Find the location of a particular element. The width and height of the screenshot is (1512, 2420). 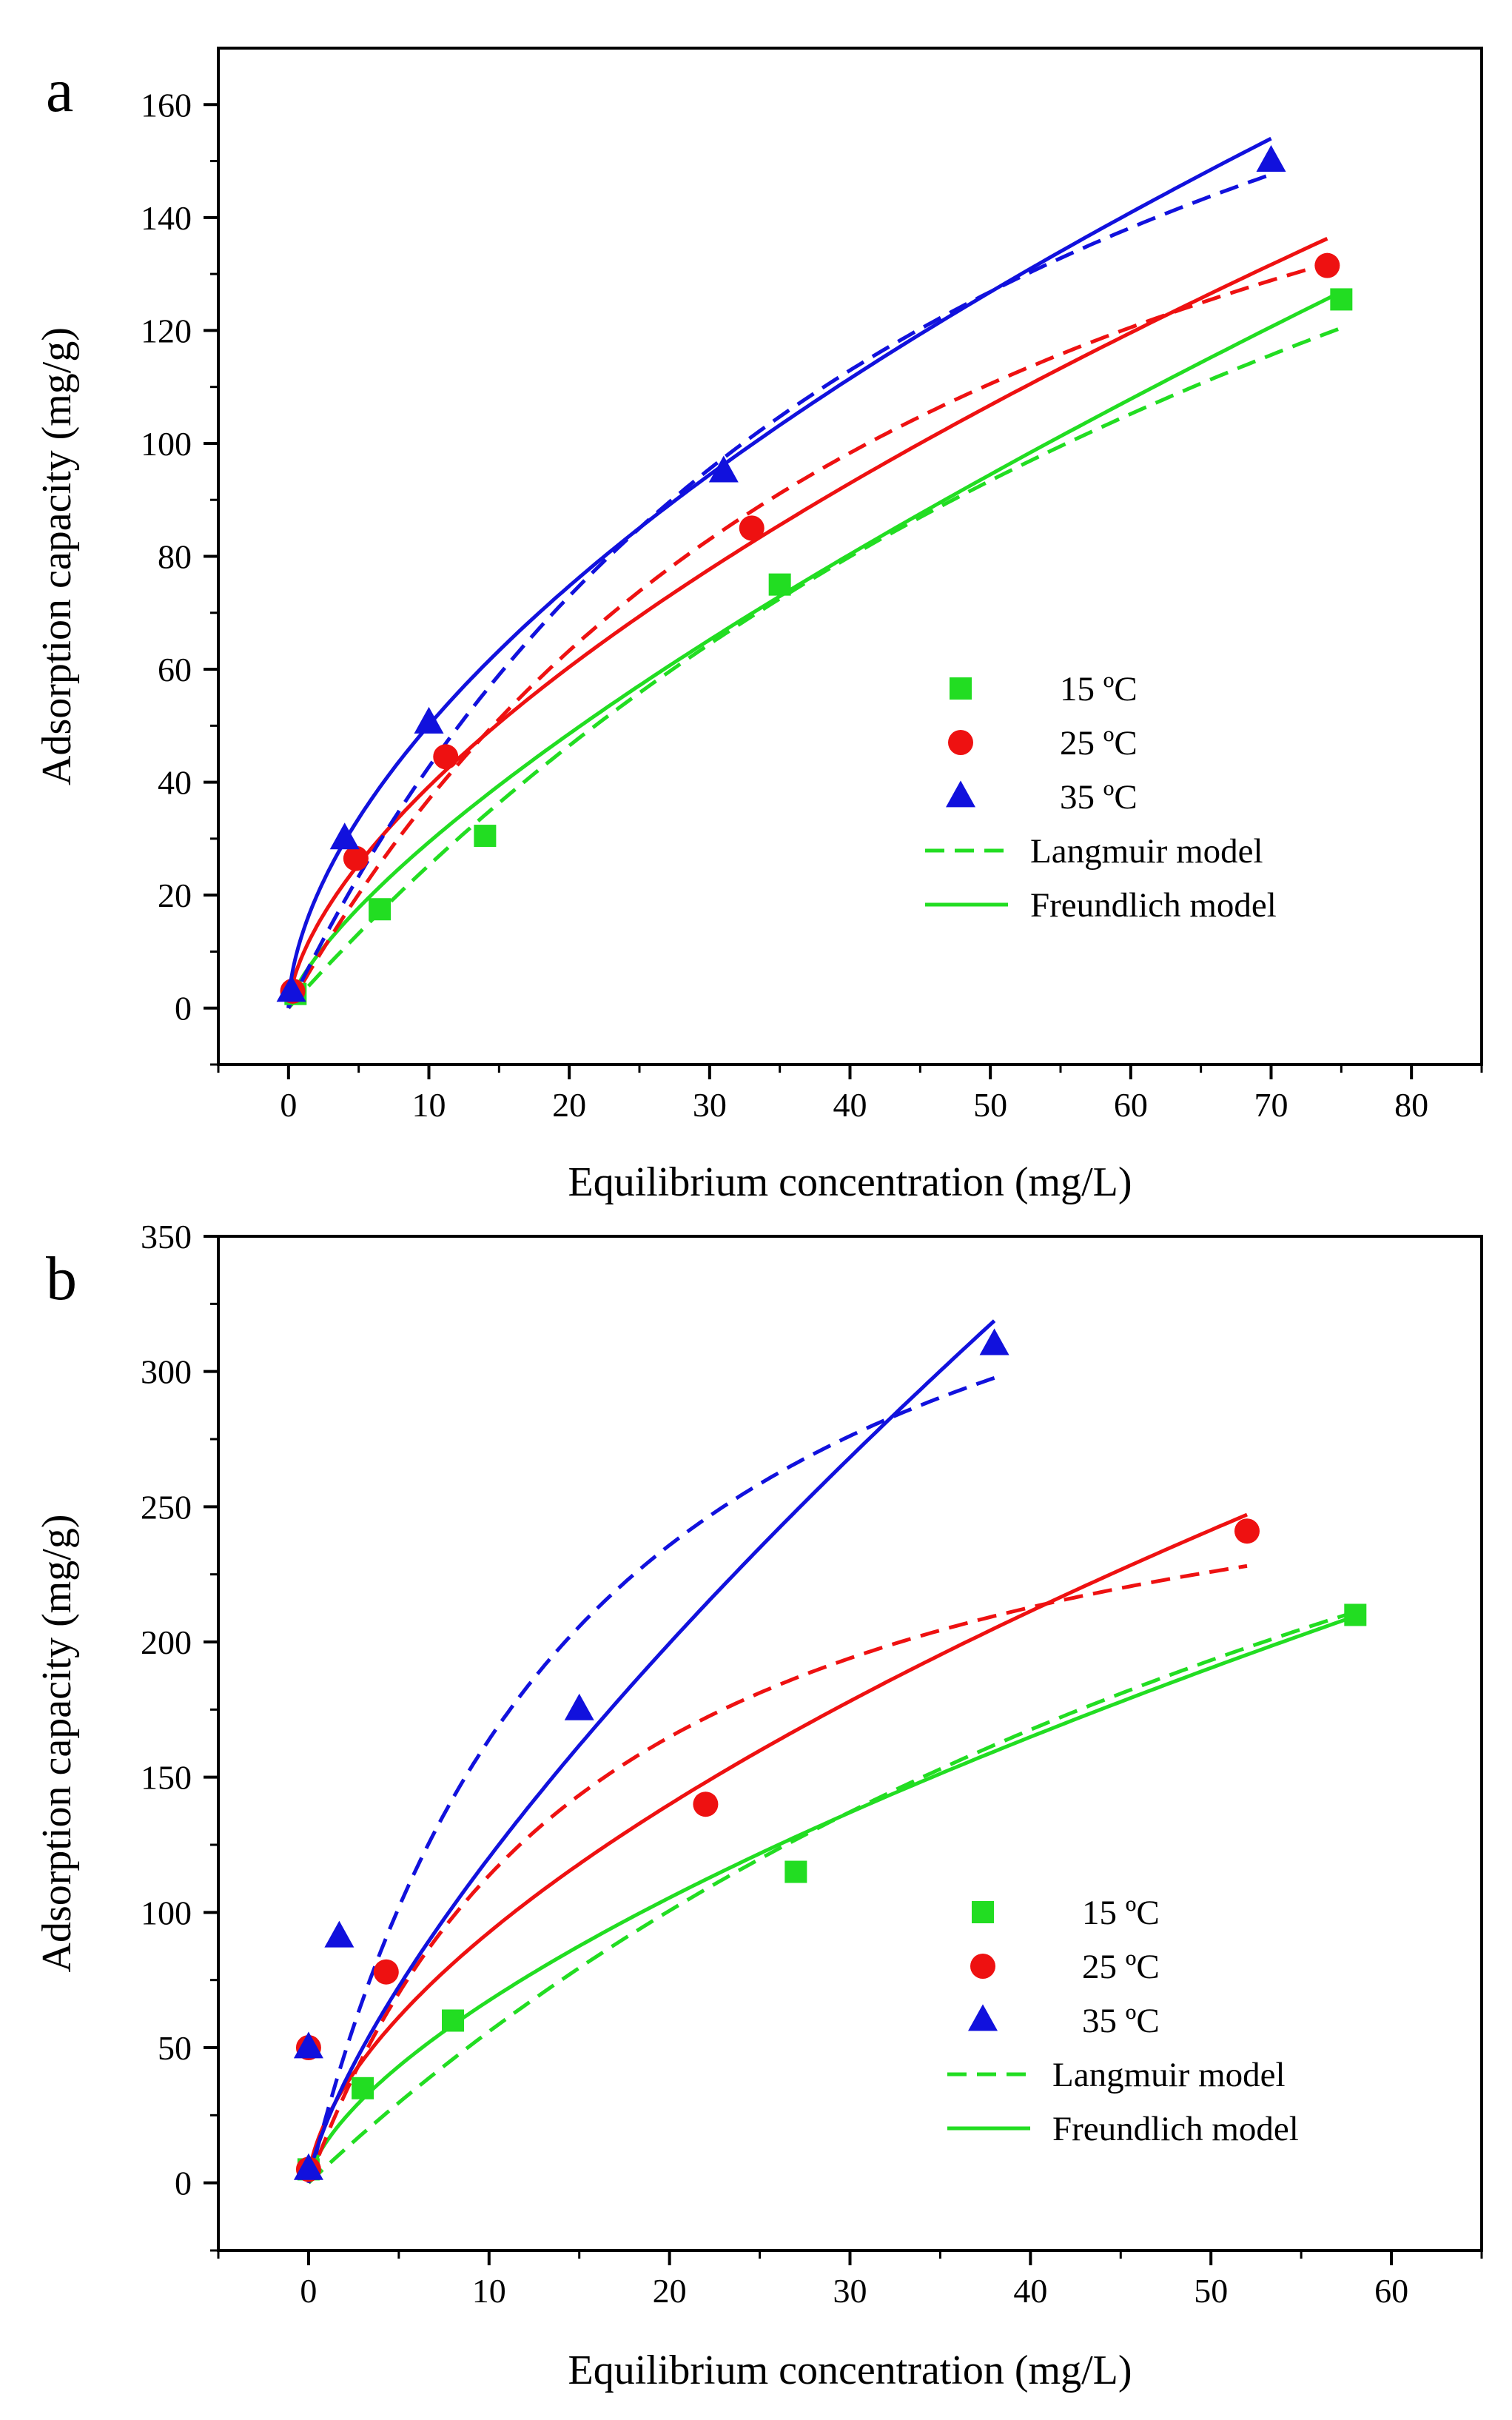

chart-a-x-tick-label: 10 is located at coordinates (429, 1105).